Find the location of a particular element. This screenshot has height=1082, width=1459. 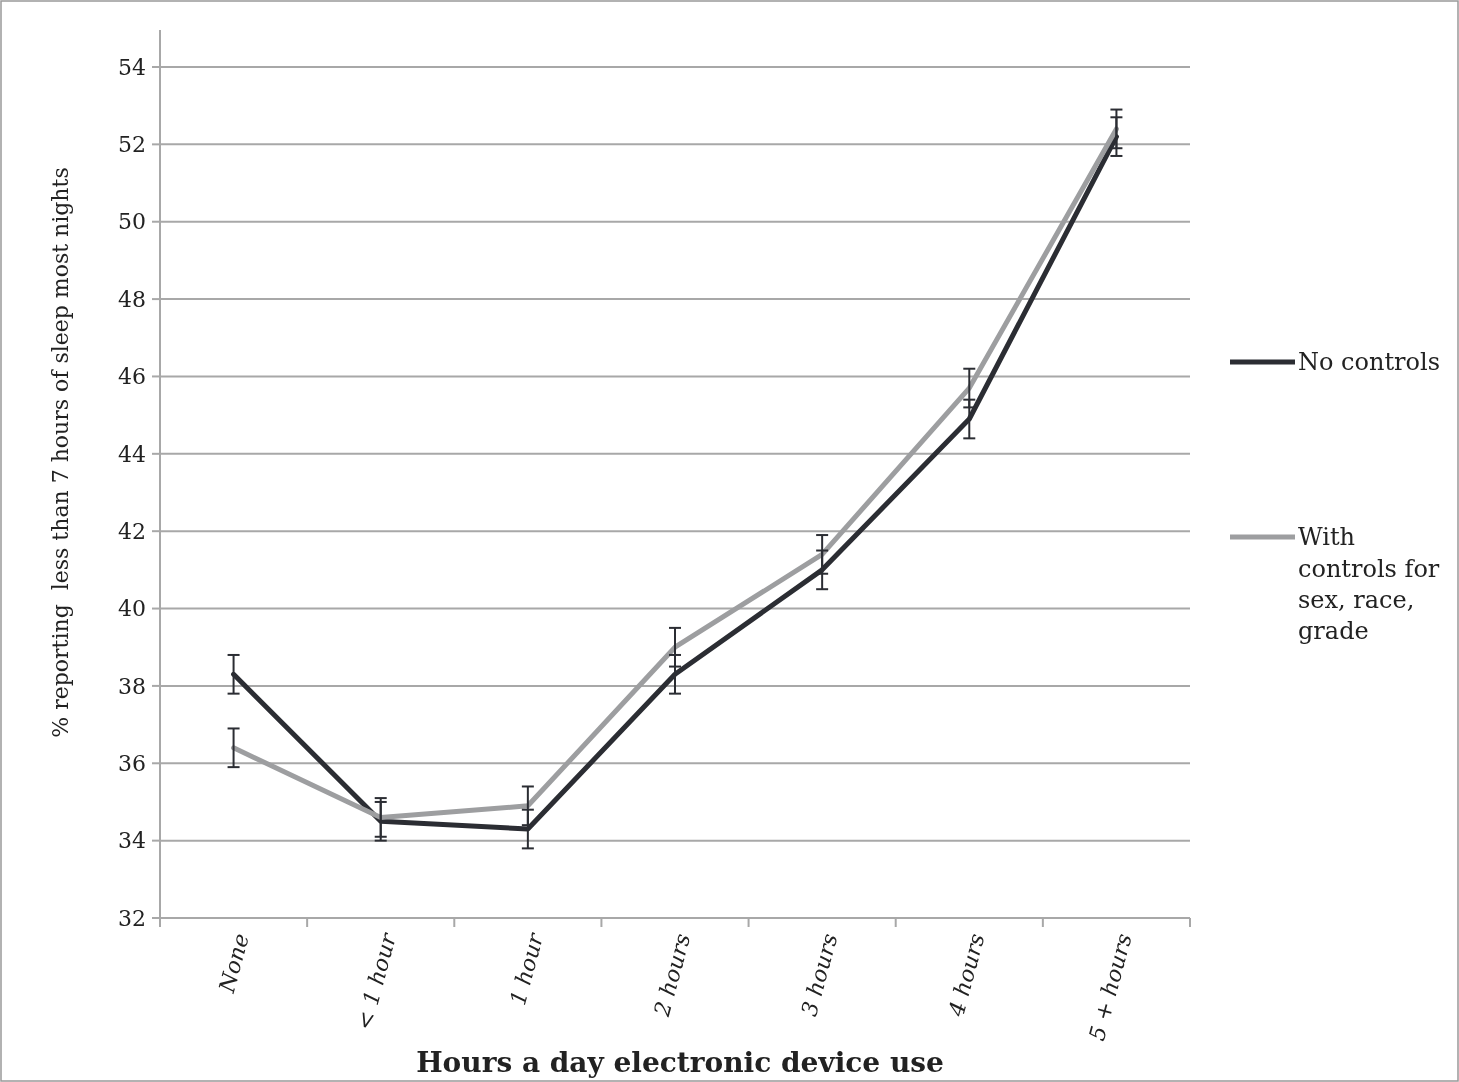

y-tick-label: 44 is located at coordinates (132, 454).